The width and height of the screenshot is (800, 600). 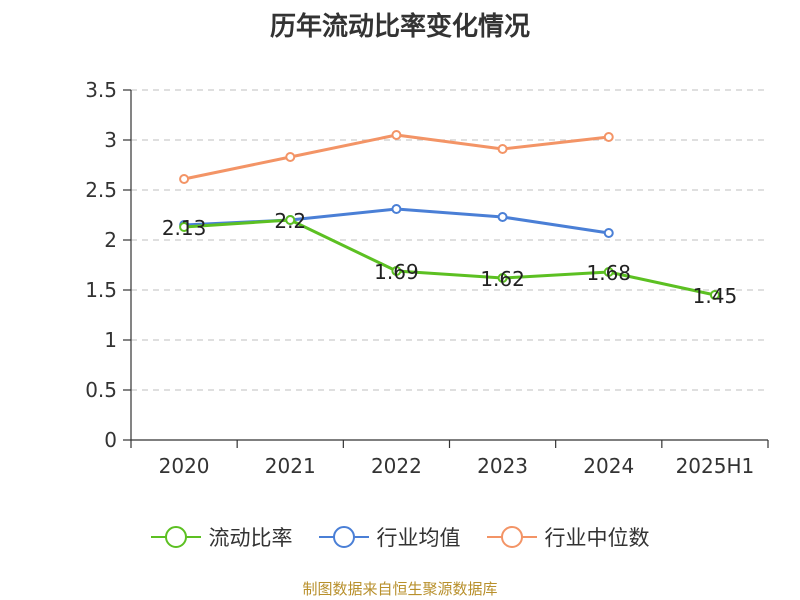 I want to click on x-tick-label: 2024, so click(x=608, y=466).